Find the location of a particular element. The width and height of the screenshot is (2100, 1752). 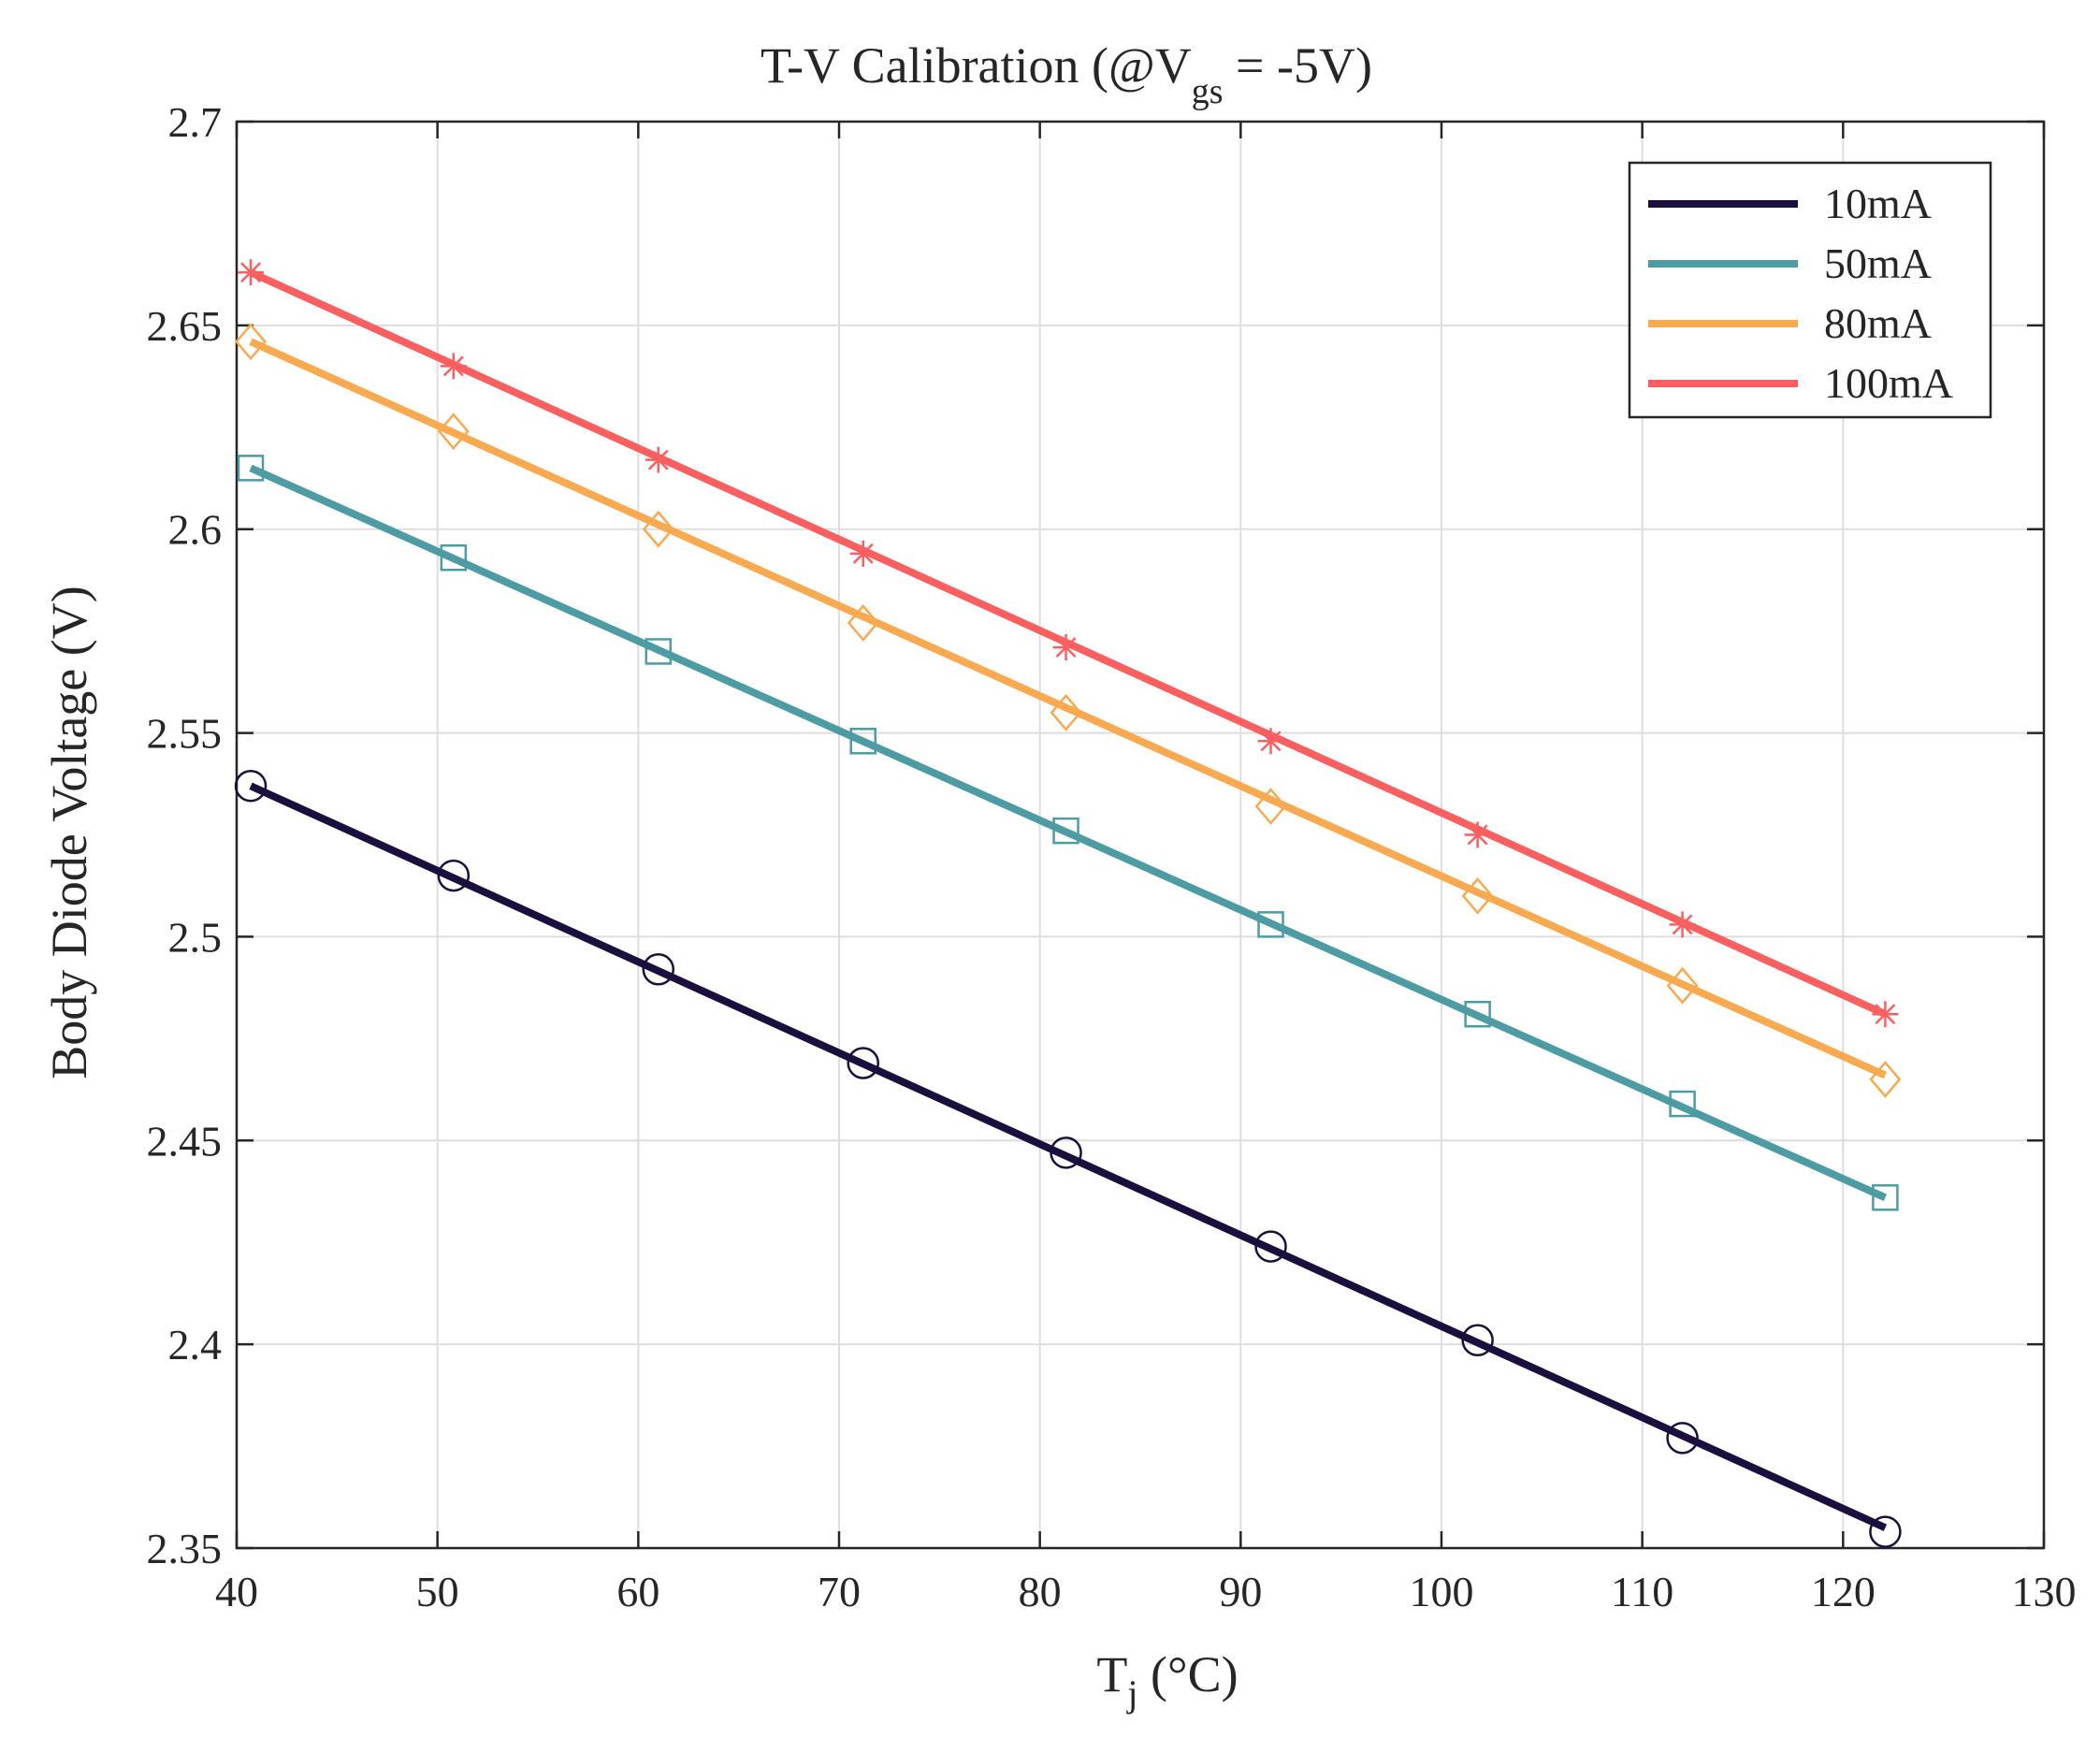

y-tick-label: 2.45 is located at coordinates (185, 1141).